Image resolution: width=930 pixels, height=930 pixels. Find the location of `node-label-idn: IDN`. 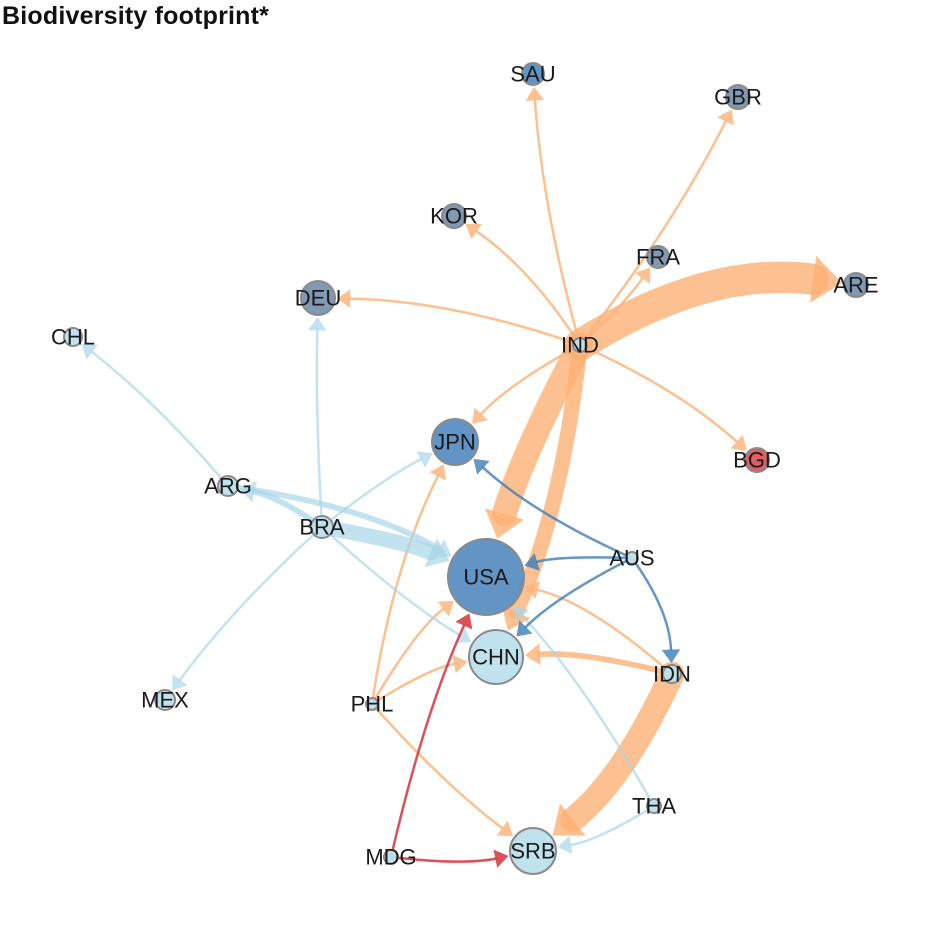

node-label-idn: IDN is located at coordinates (672, 674).